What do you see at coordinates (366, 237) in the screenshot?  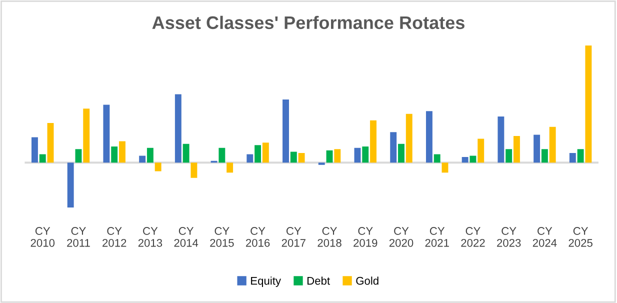 I see `x-tick-label: CY 2019` at bounding box center [366, 237].